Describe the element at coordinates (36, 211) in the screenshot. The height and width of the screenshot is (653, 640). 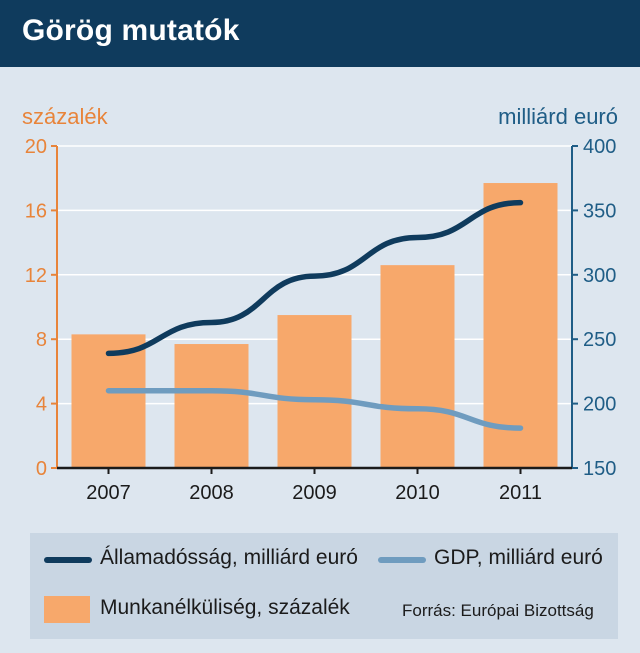
I see `left-axis-tick-label: 16` at that location.